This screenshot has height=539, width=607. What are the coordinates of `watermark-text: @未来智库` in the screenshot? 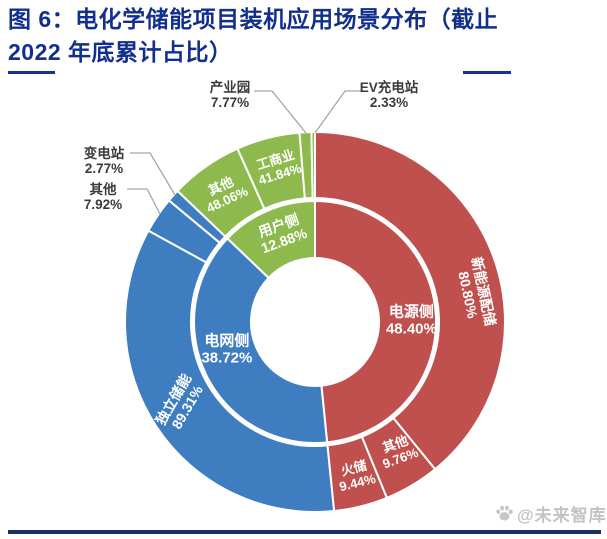 It's located at (562, 515).